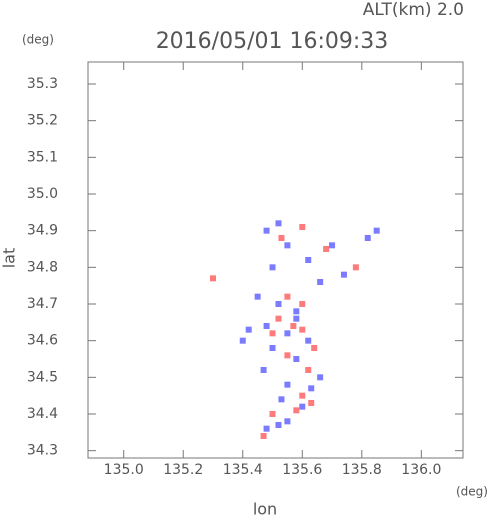 The height and width of the screenshot is (525, 491). Describe the element at coordinates (42, 157) in the screenshot. I see `y-tick-label: 35.1` at that location.